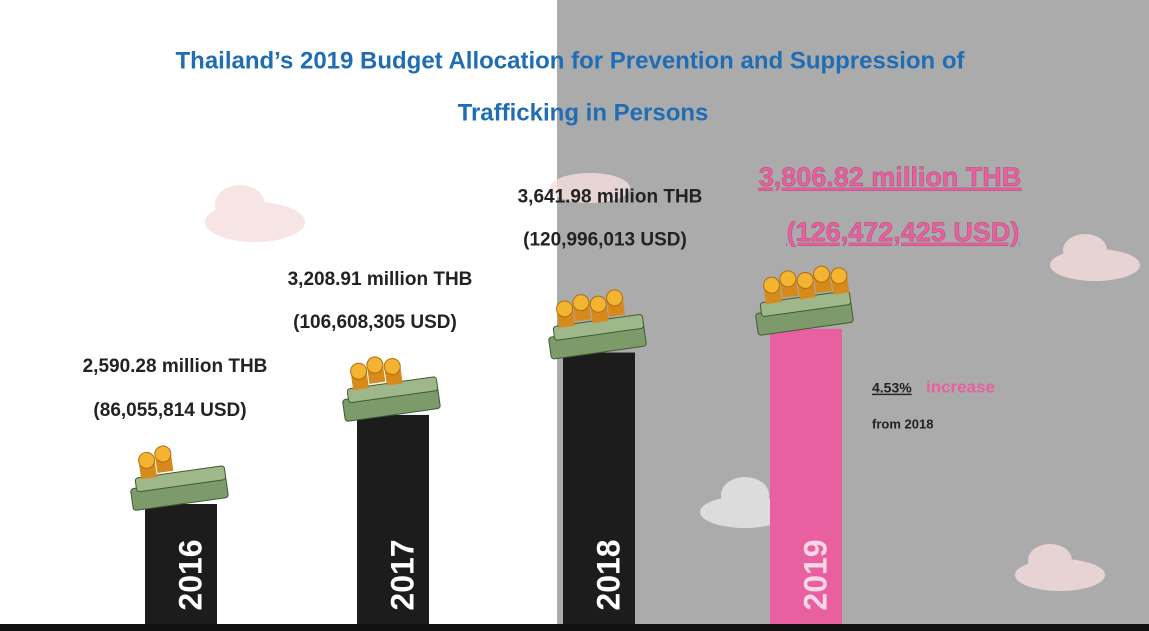  Describe the element at coordinates (608, 574) in the screenshot. I see `year-label: 2018` at that location.